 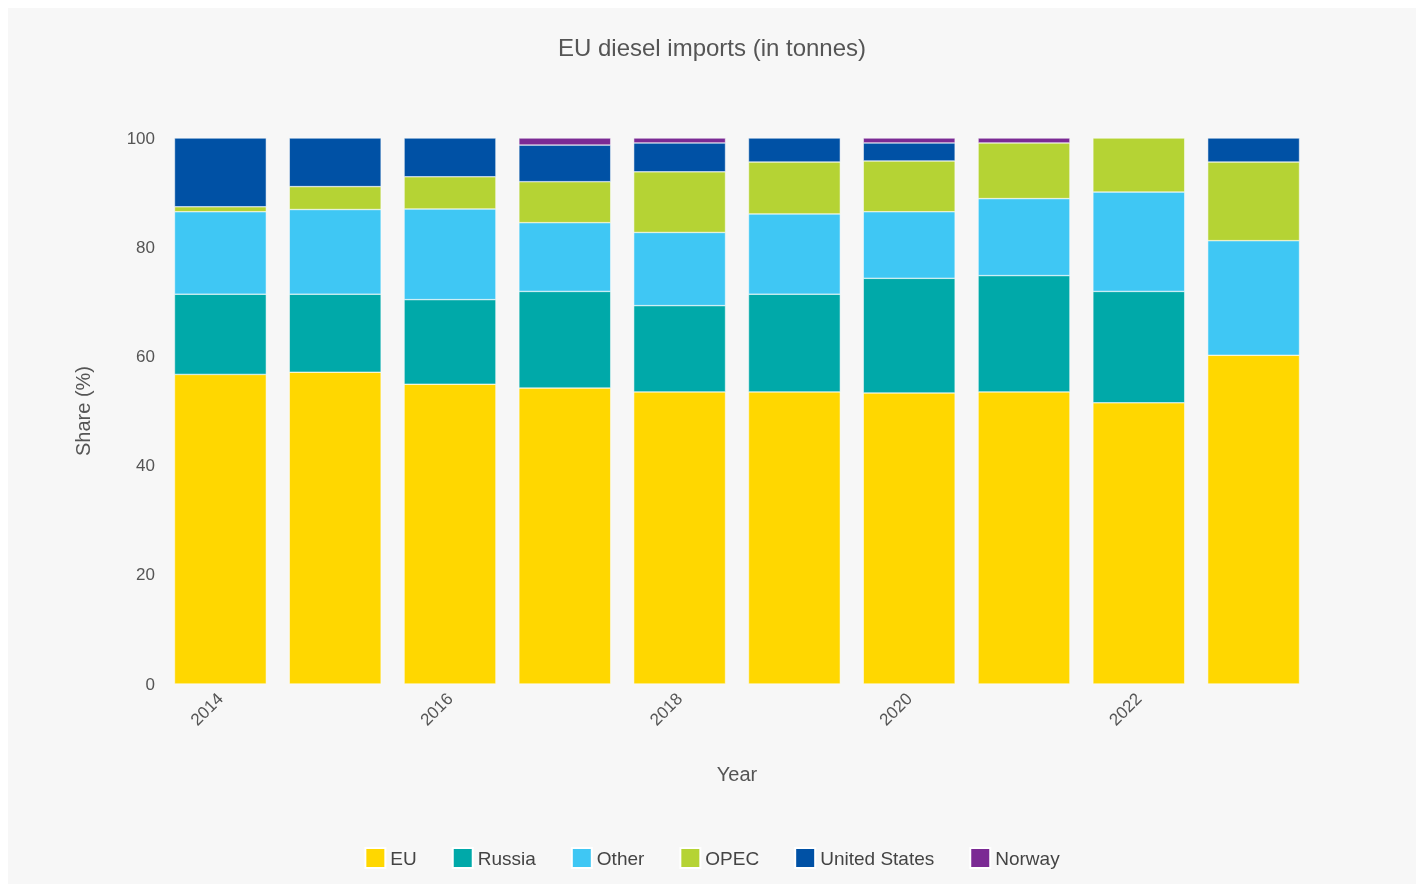 What do you see at coordinates (140, 138) in the screenshot?
I see `y-tick-label: 100` at bounding box center [140, 138].